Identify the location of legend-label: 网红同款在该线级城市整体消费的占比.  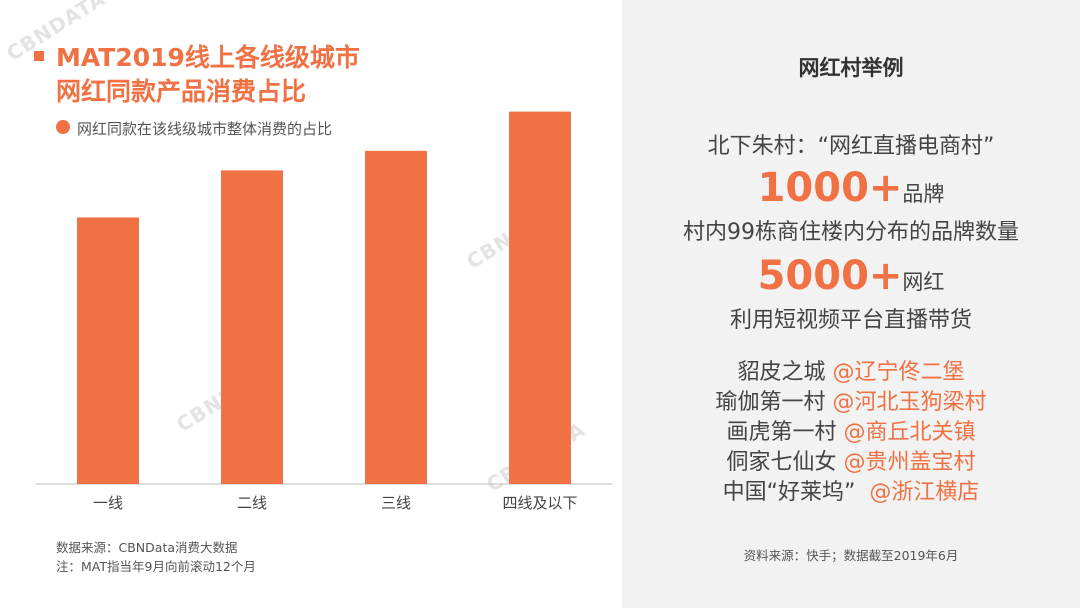
(205, 129).